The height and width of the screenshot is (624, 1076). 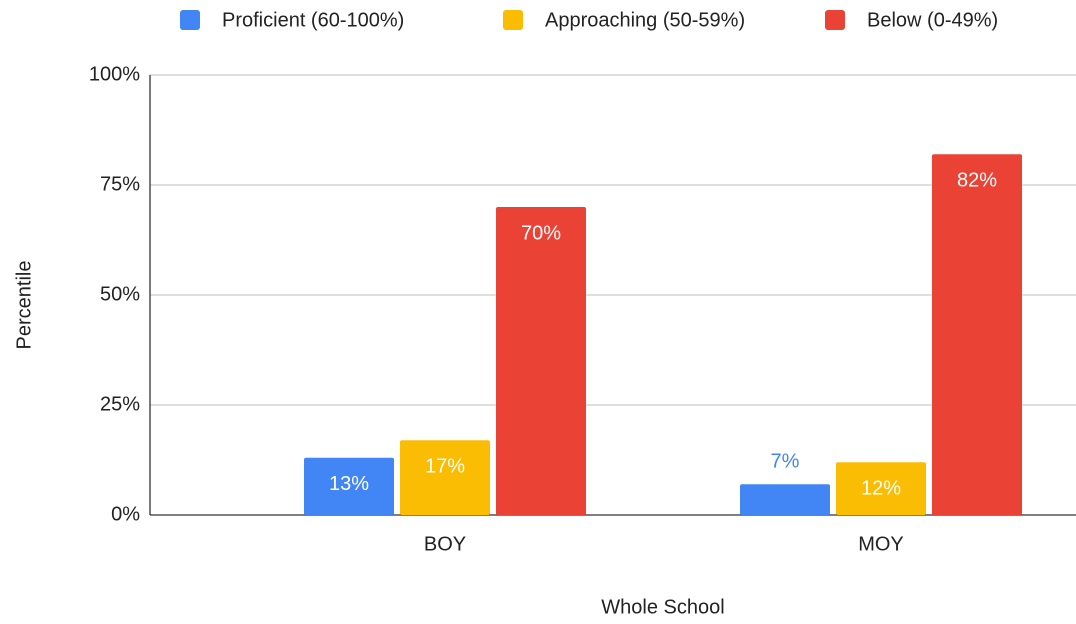 What do you see at coordinates (445, 544) in the screenshot?
I see `x-tick-label: BOY` at bounding box center [445, 544].